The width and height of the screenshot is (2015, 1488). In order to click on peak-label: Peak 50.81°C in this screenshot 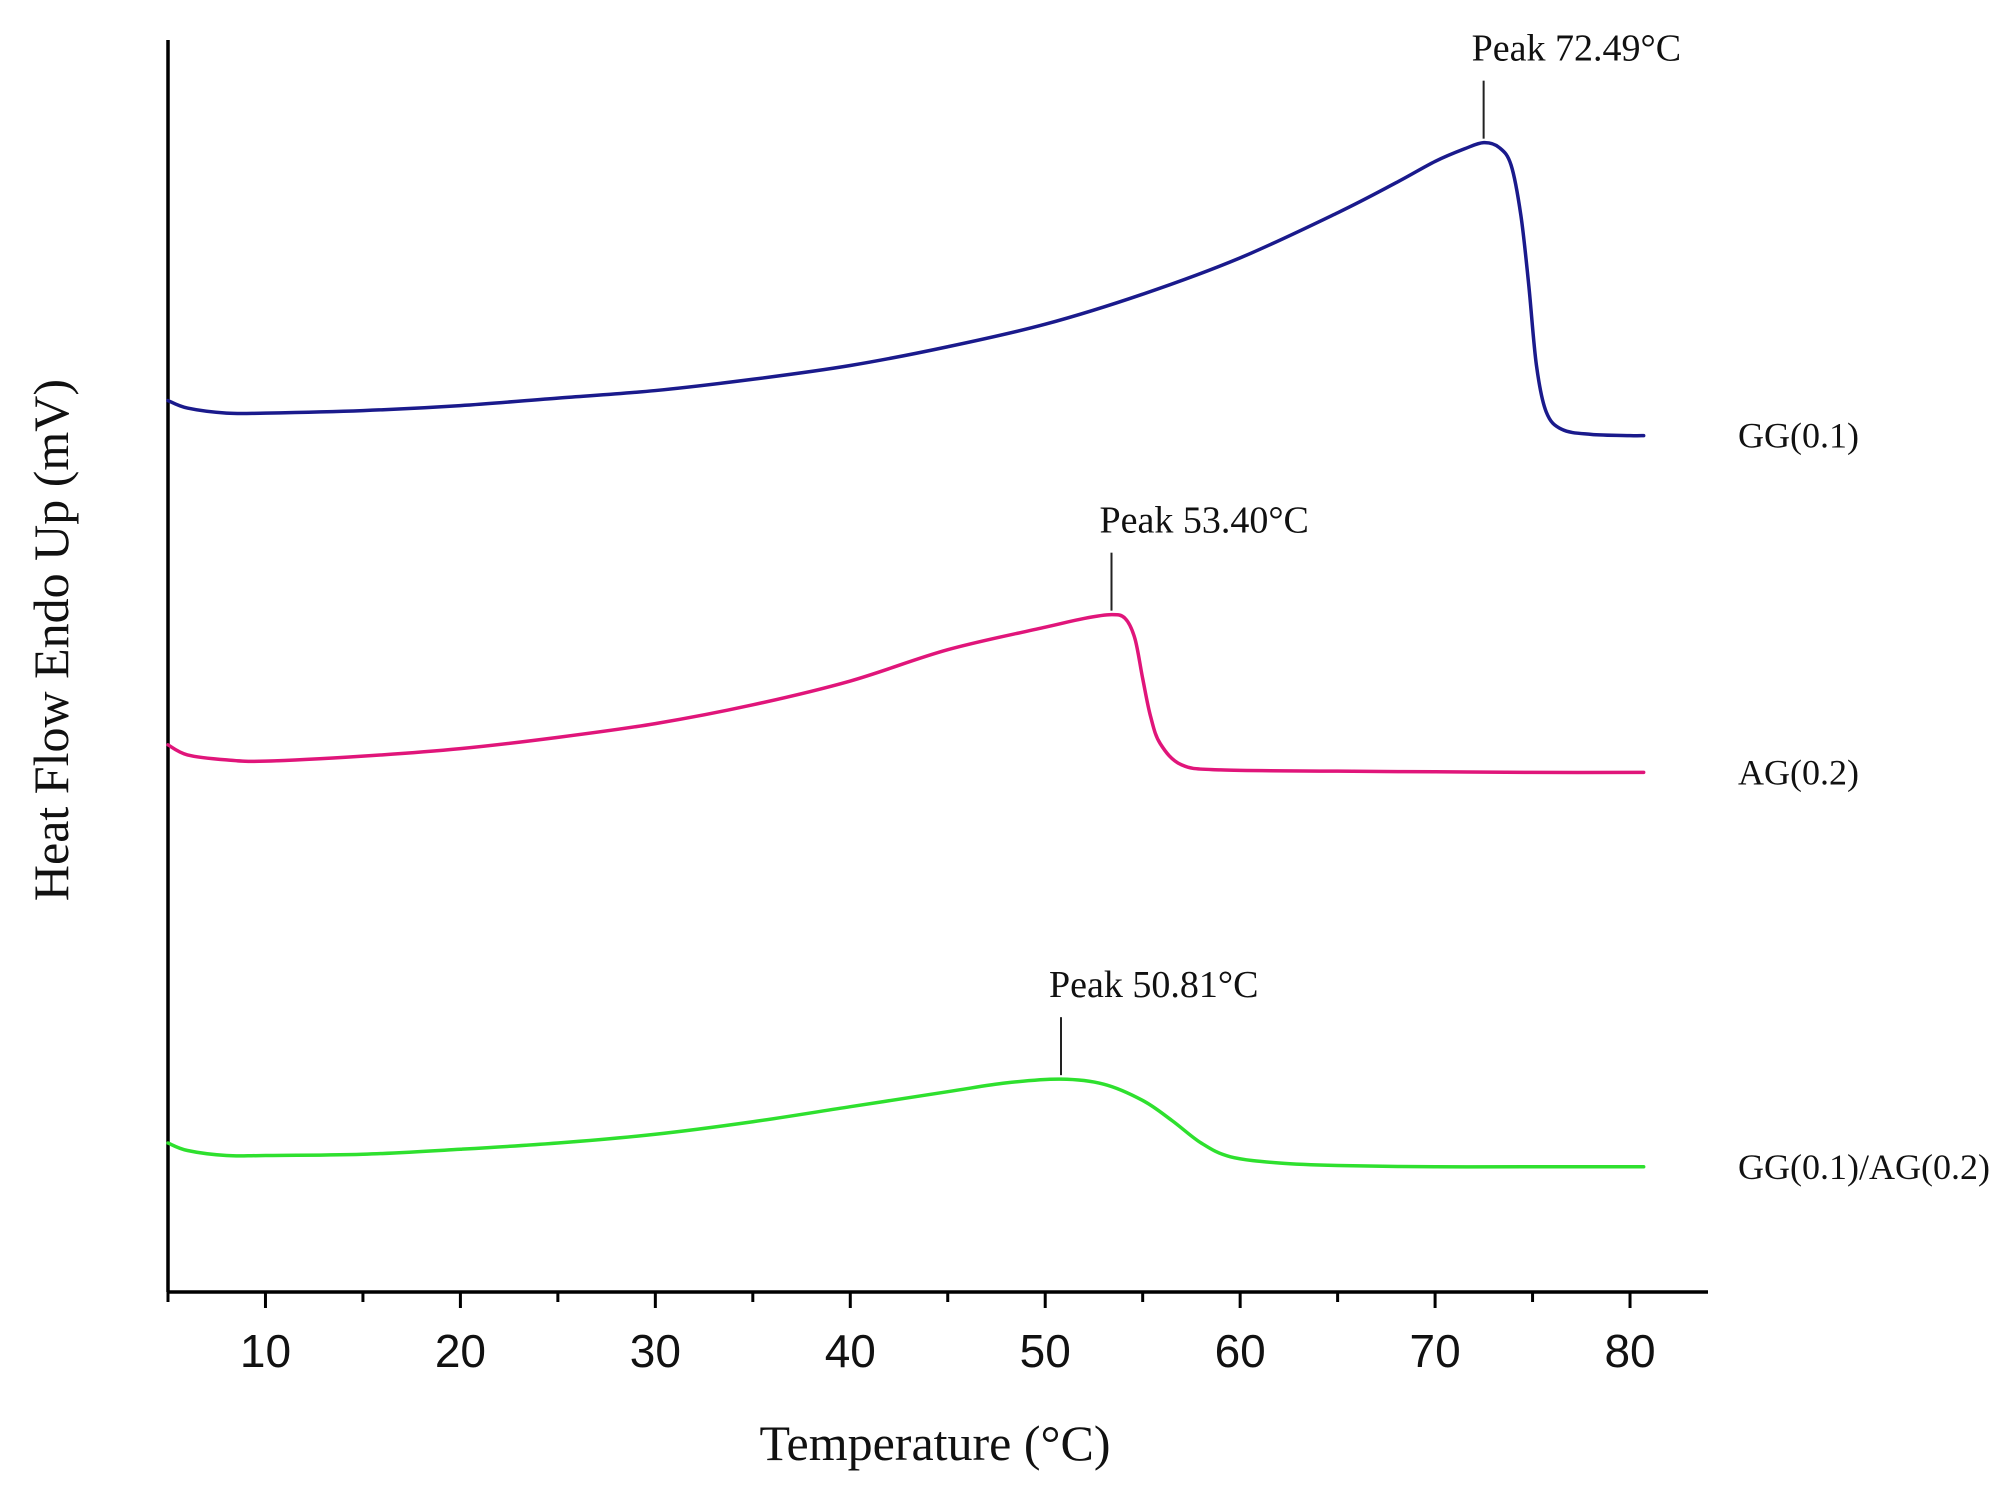, I will do `click(1153, 985)`.